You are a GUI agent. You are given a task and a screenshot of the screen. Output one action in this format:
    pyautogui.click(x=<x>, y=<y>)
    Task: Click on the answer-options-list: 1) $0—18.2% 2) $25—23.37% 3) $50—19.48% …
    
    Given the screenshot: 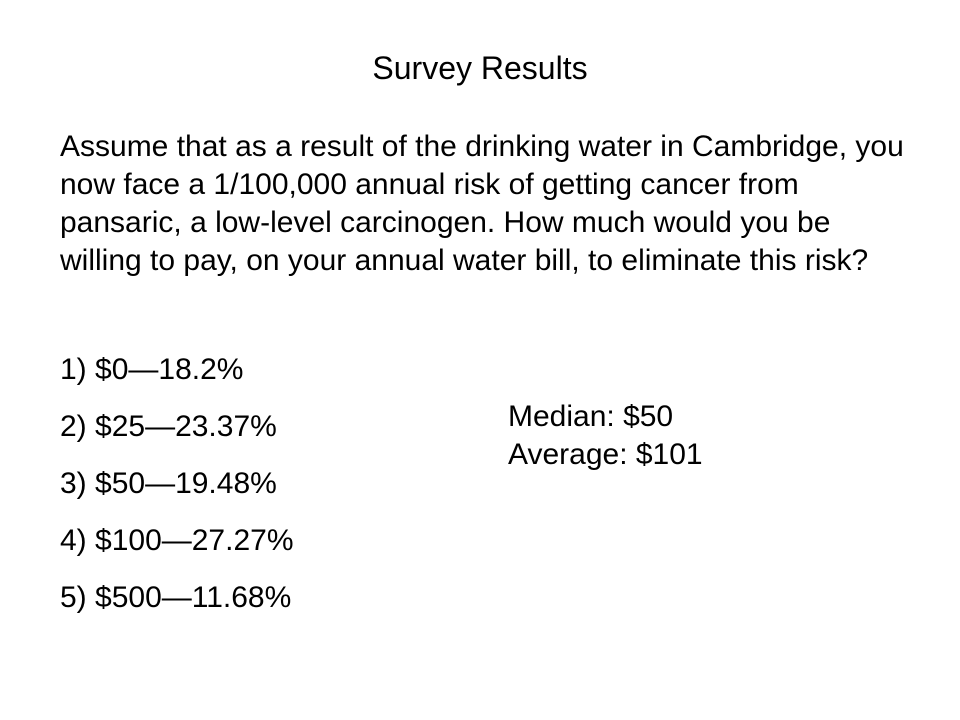 What is the action you would take?
    pyautogui.click(x=177, y=494)
    